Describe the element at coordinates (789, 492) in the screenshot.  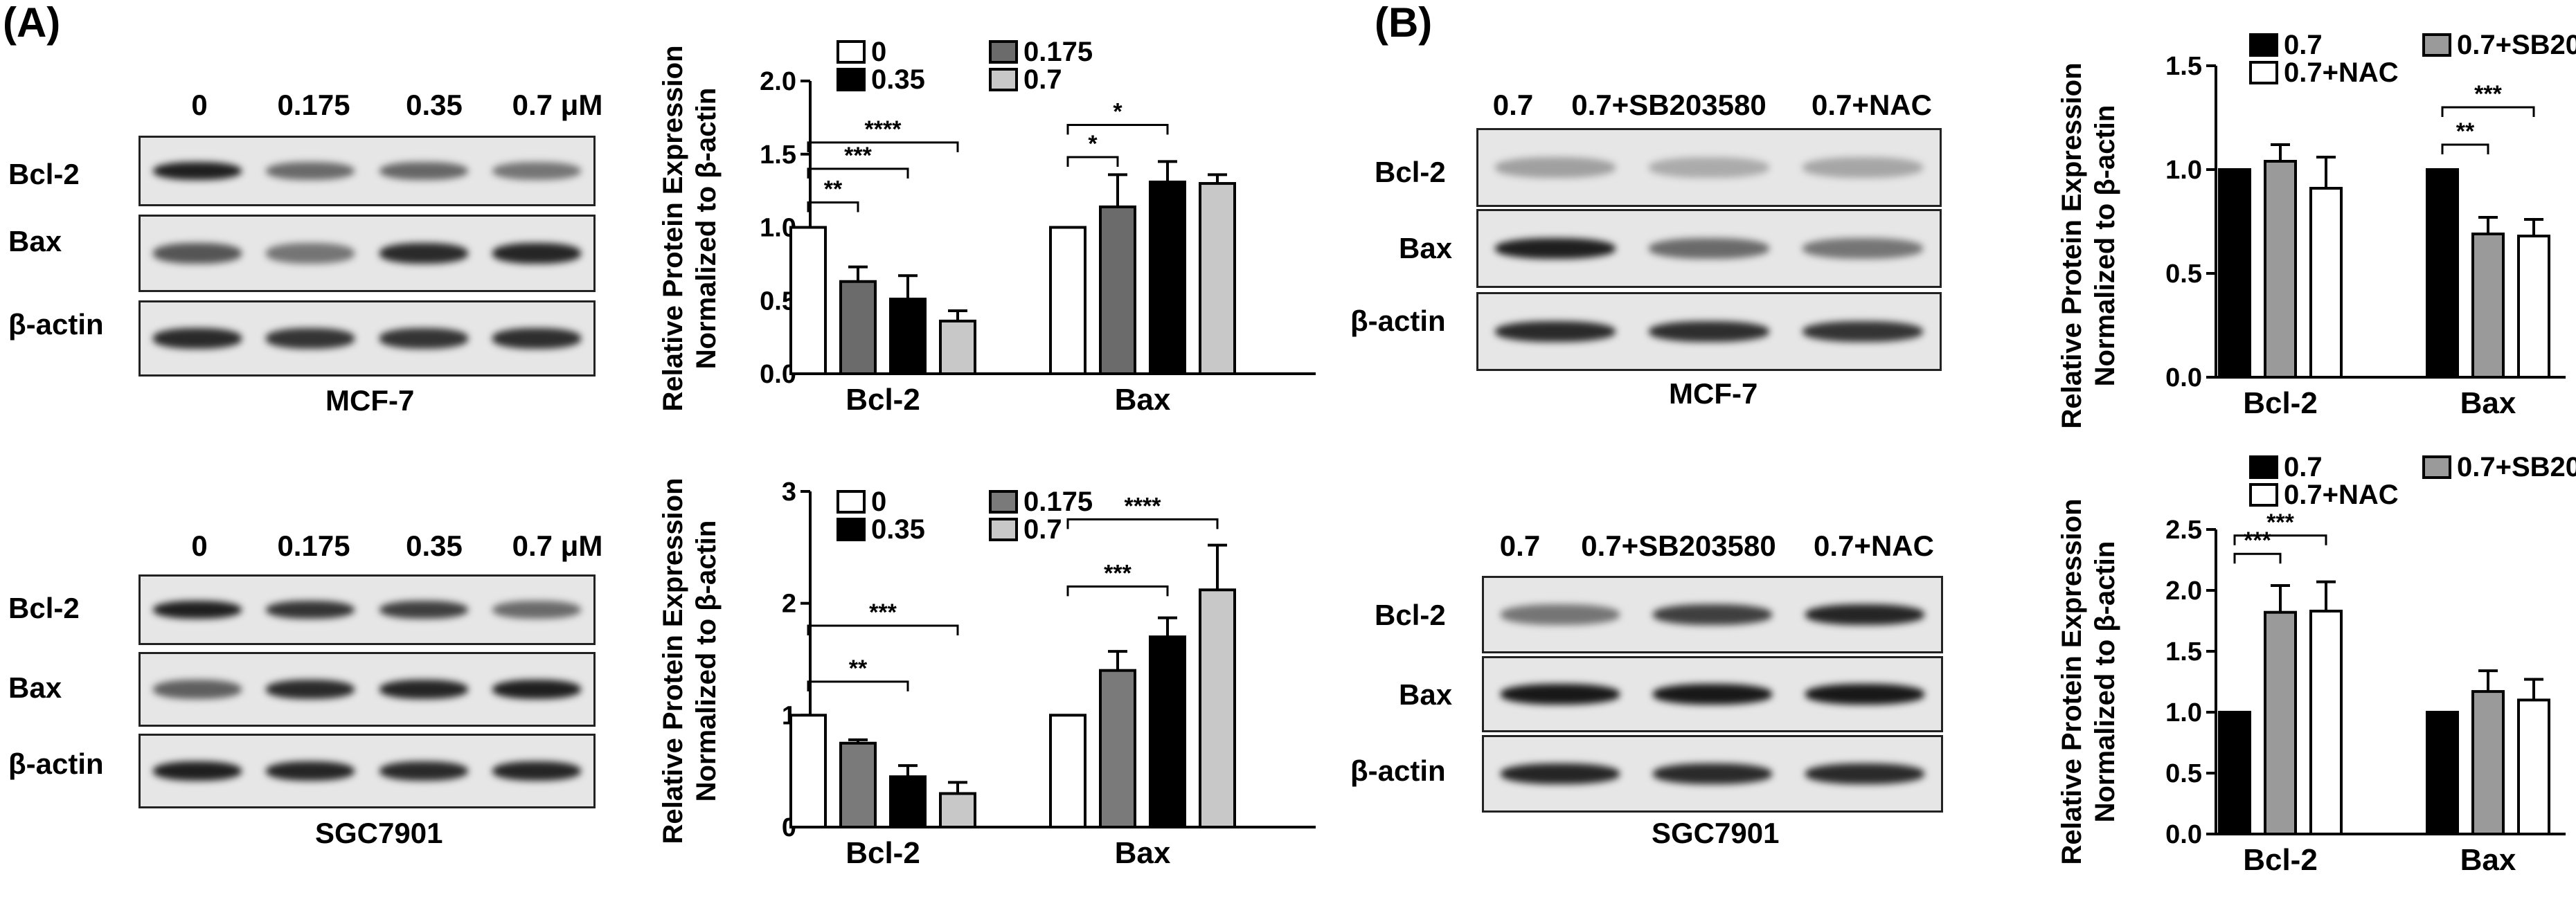
I see `y-tick-label: 3` at that location.